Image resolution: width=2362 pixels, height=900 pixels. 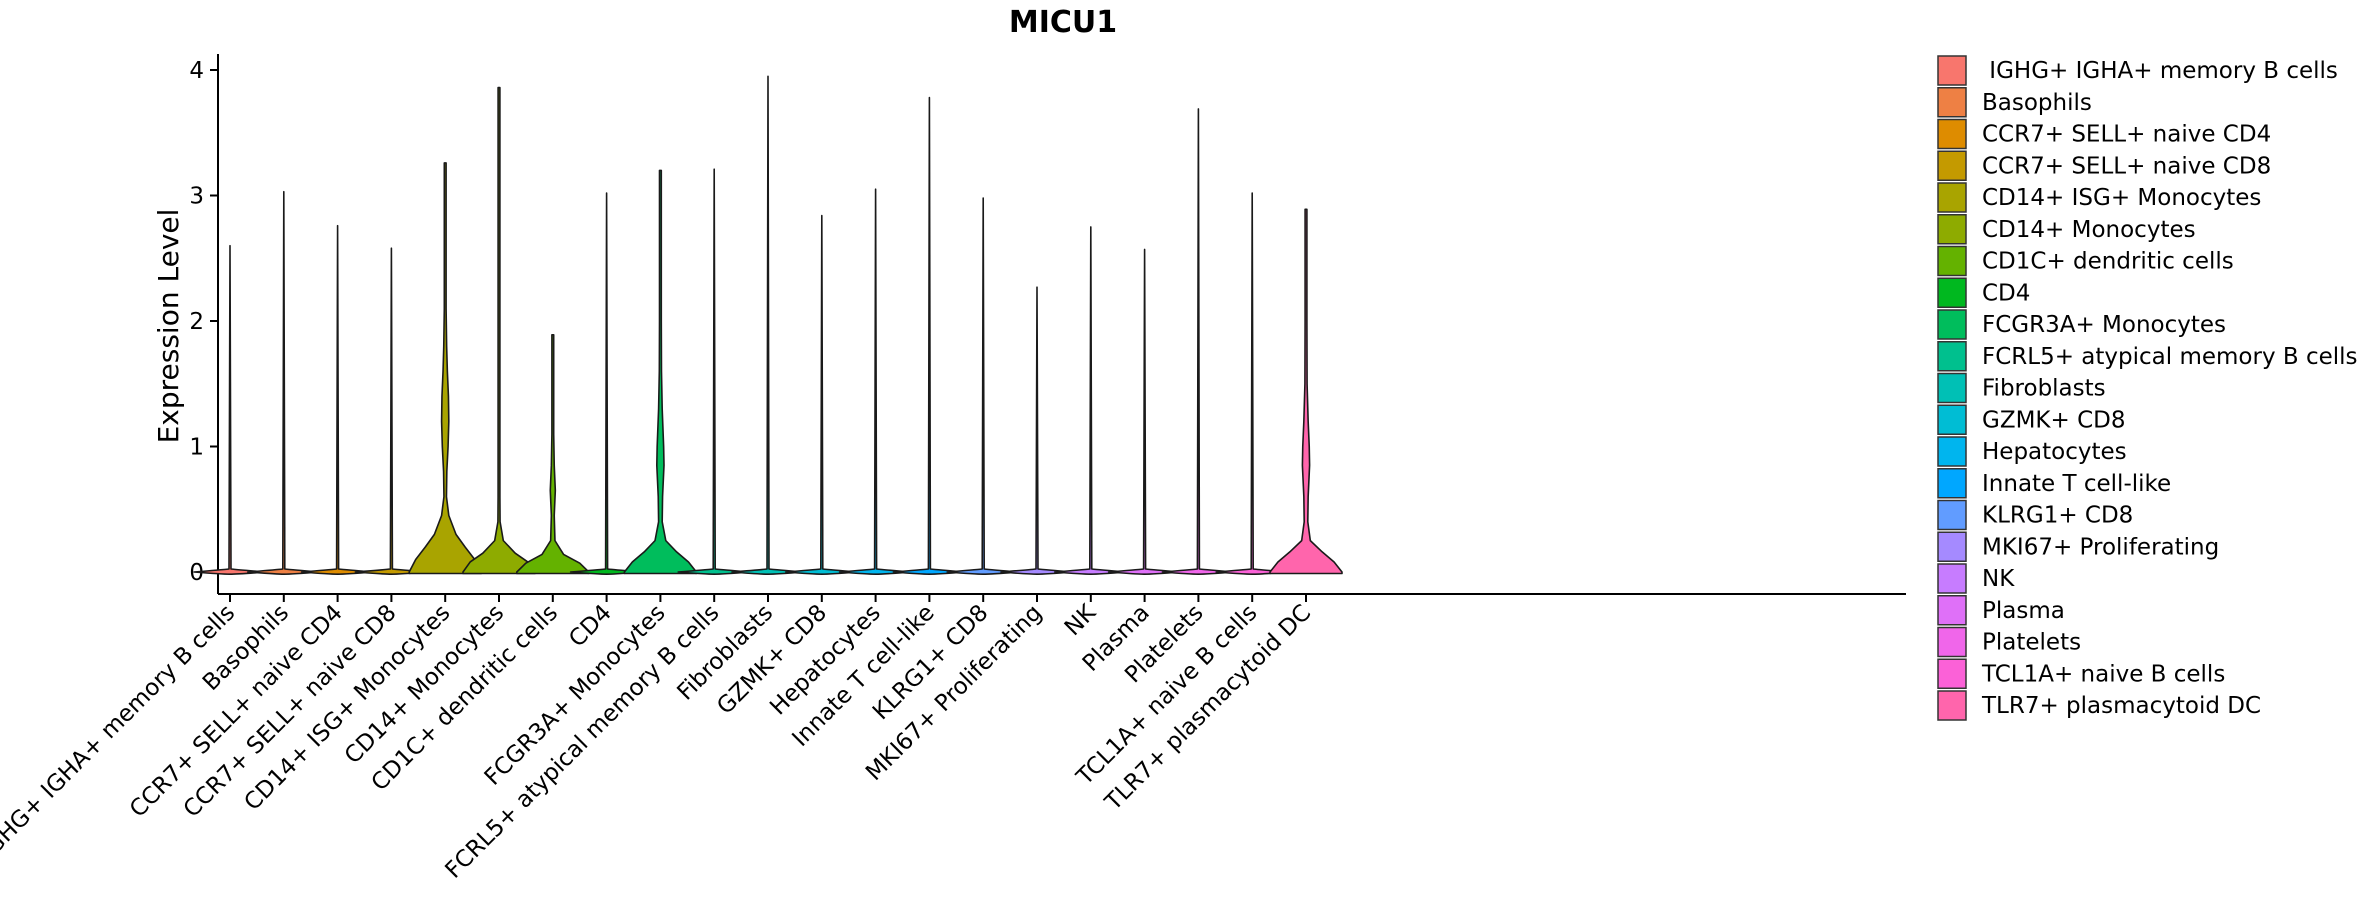 What do you see at coordinates (196, 322) in the screenshot?
I see `y-tick-label: 2` at bounding box center [196, 322].